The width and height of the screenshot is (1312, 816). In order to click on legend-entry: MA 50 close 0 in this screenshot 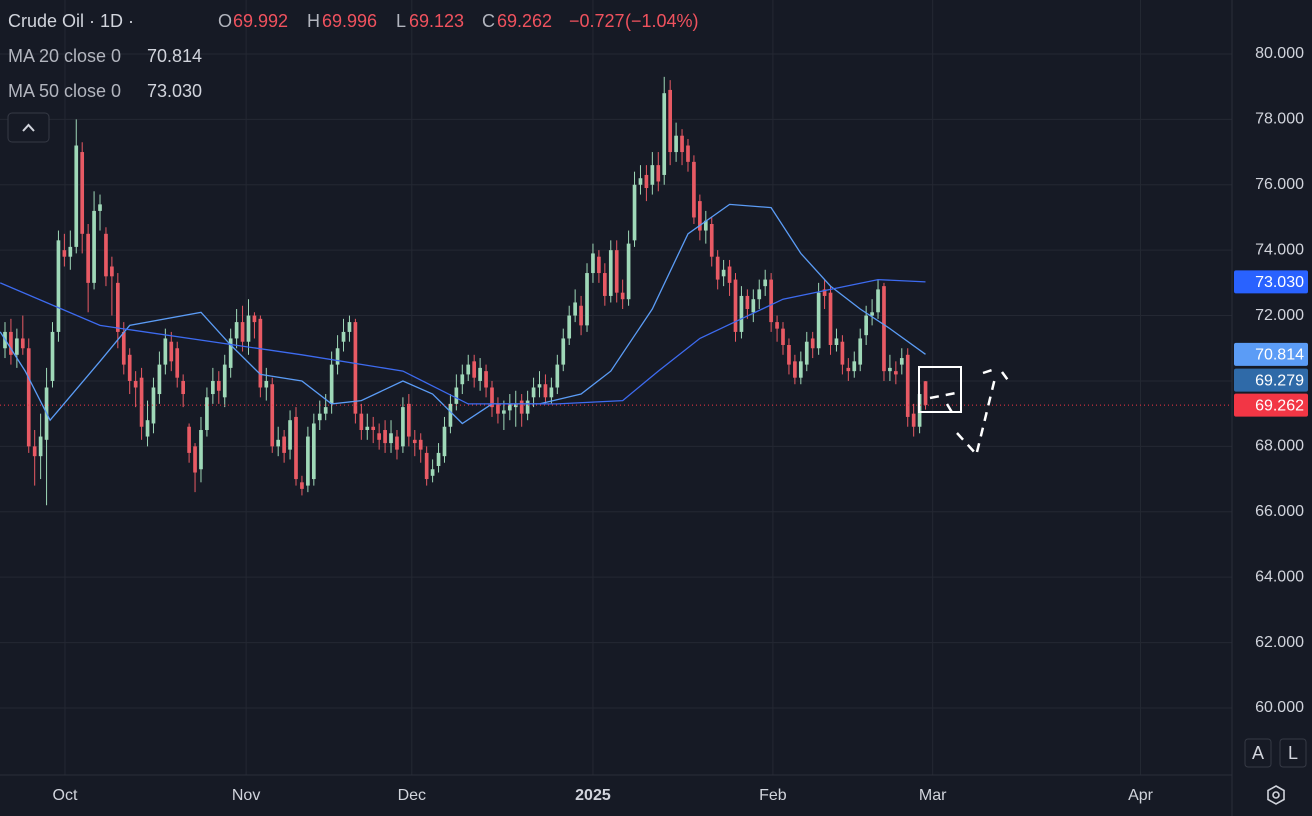, I will do `click(64, 91)`.